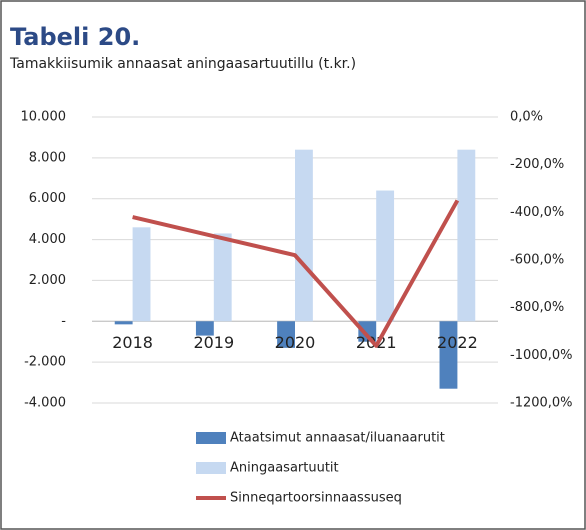  Describe the element at coordinates (337, 438) in the screenshot. I see `legend-label: Ataatsimut annaasat/iluanaarutit` at that location.